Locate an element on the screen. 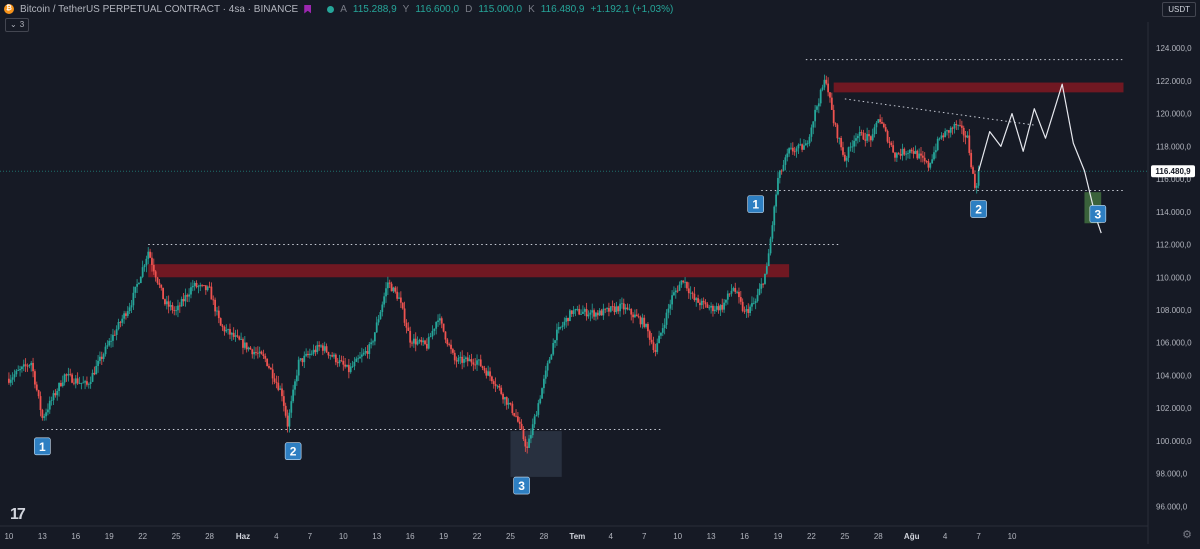 The width and height of the screenshot is (1200, 549). time-tick-label: 28 is located at coordinates (543, 536).